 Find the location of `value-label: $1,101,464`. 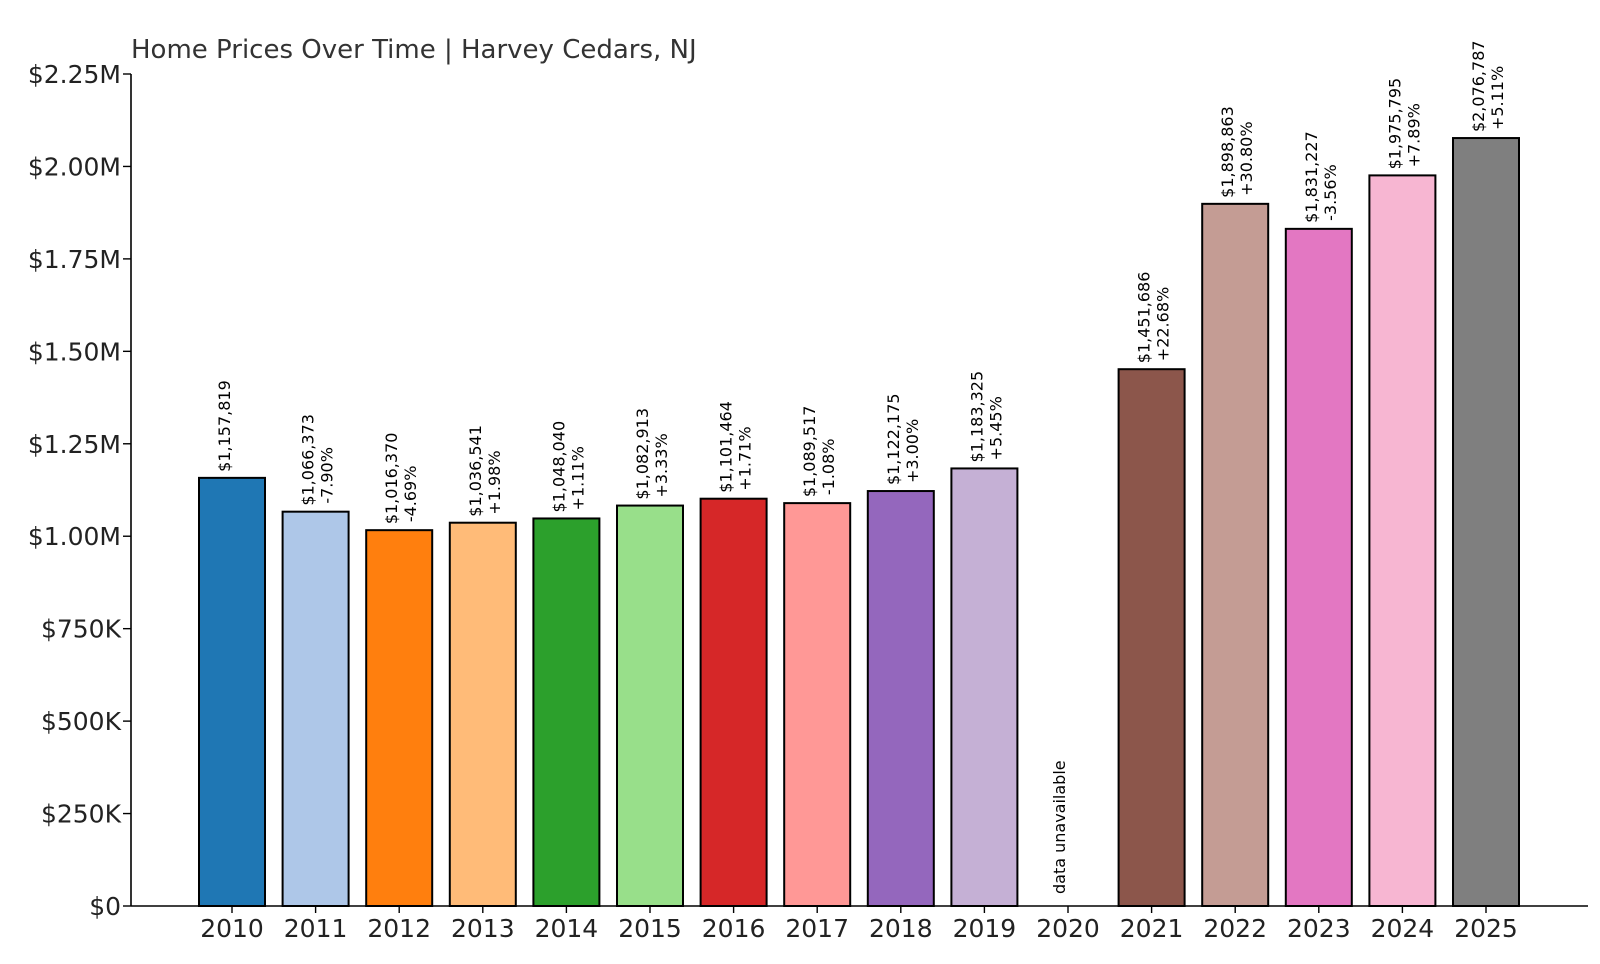

value-label: $1,101,464 is located at coordinates (726, 447).